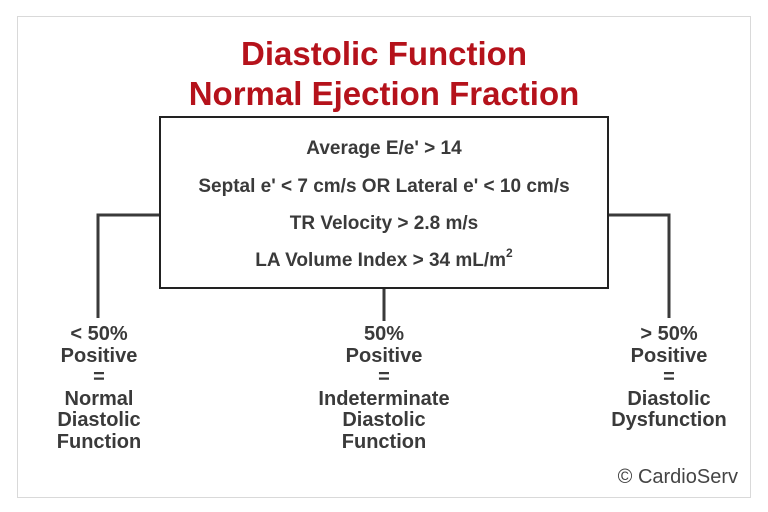  What do you see at coordinates (640, 265) in the screenshot?
I see `right-connector` at bounding box center [640, 265].